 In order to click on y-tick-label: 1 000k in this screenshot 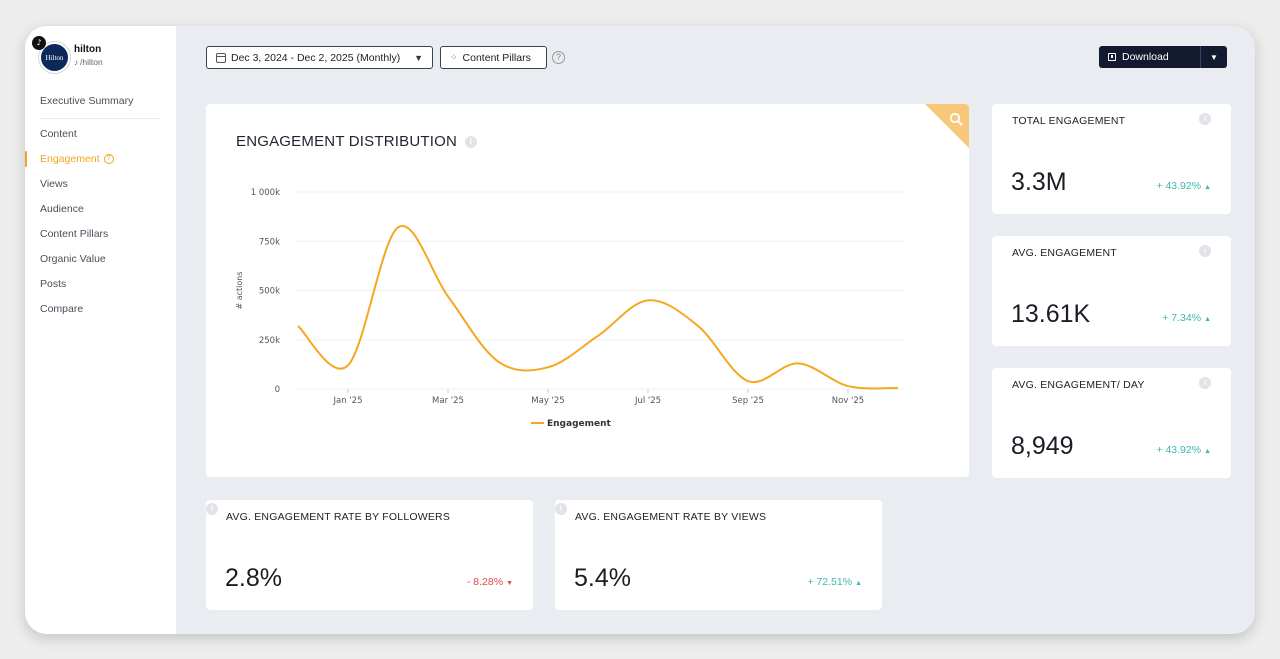, I will do `click(265, 193)`.